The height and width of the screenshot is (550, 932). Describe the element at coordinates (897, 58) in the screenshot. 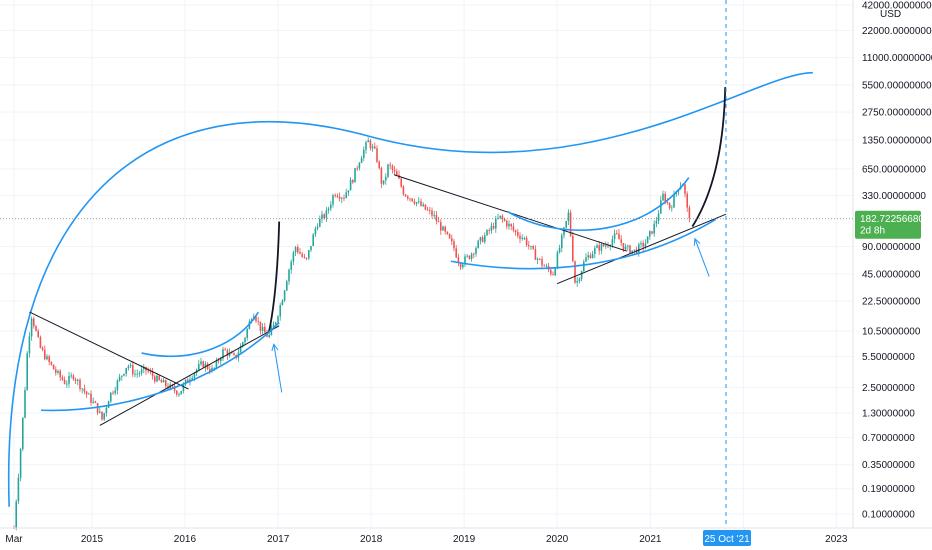

I see `y-tick-label: 11000.00000000` at that location.